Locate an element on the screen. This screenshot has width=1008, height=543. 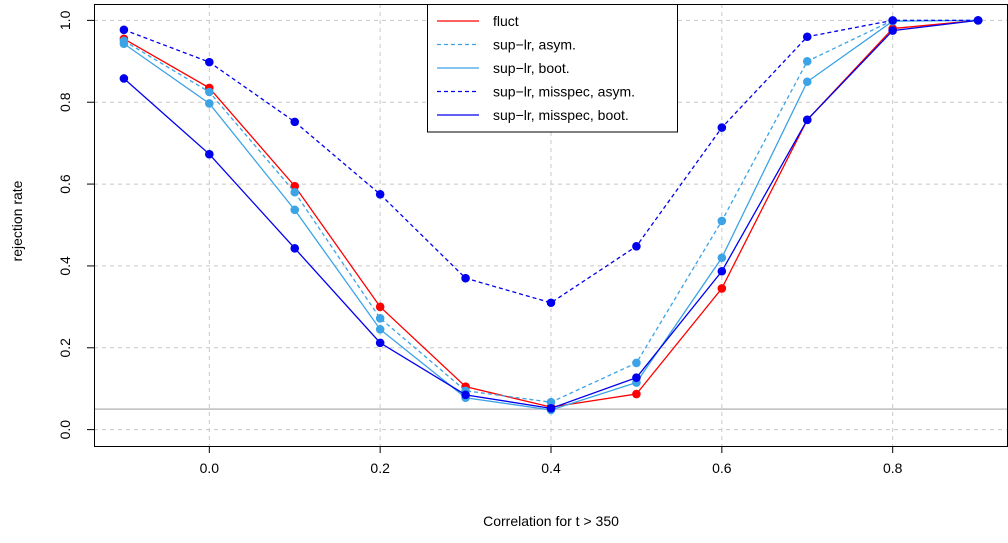
x-tick-label: 0.2 is located at coordinates (380, 468).